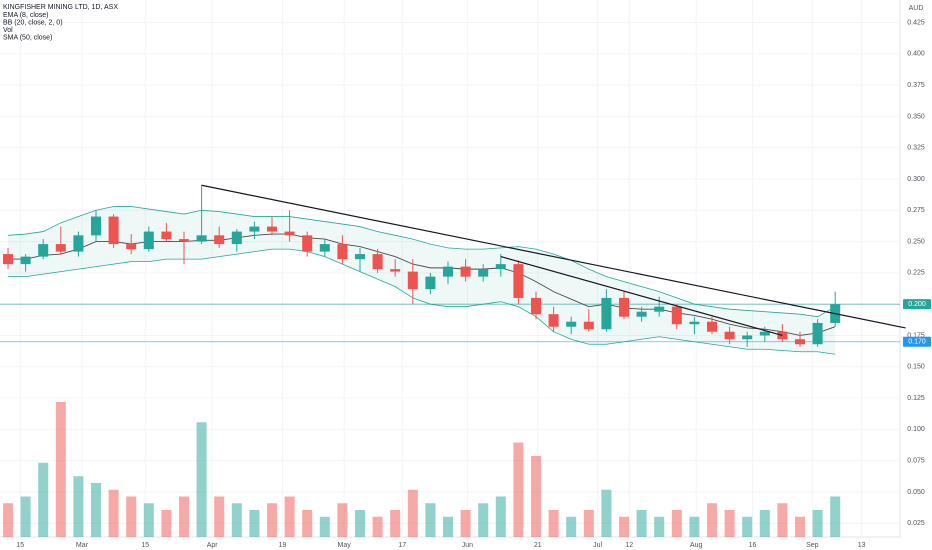 This screenshot has width=932, height=550. Describe the element at coordinates (753, 545) in the screenshot. I see `x-tick-label: 16` at that location.